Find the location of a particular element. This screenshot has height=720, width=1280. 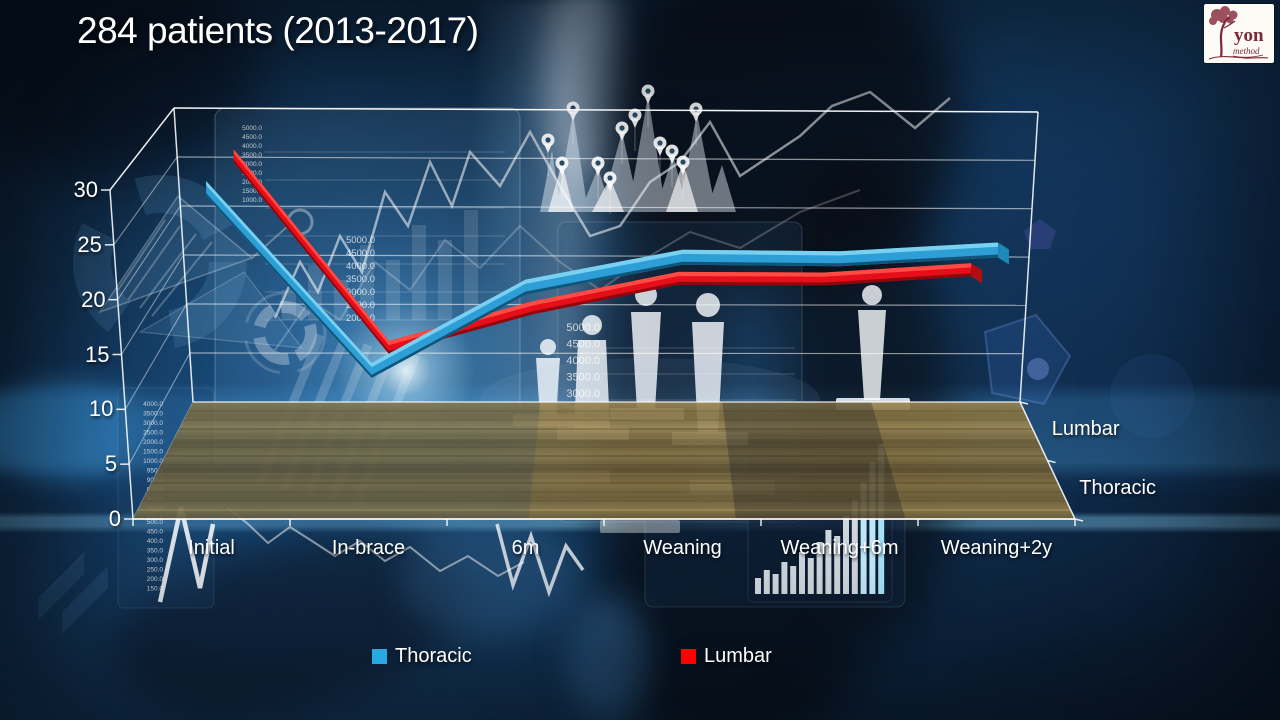

bg-tiny-axis-number: 150.0 is located at coordinates (155, 589).